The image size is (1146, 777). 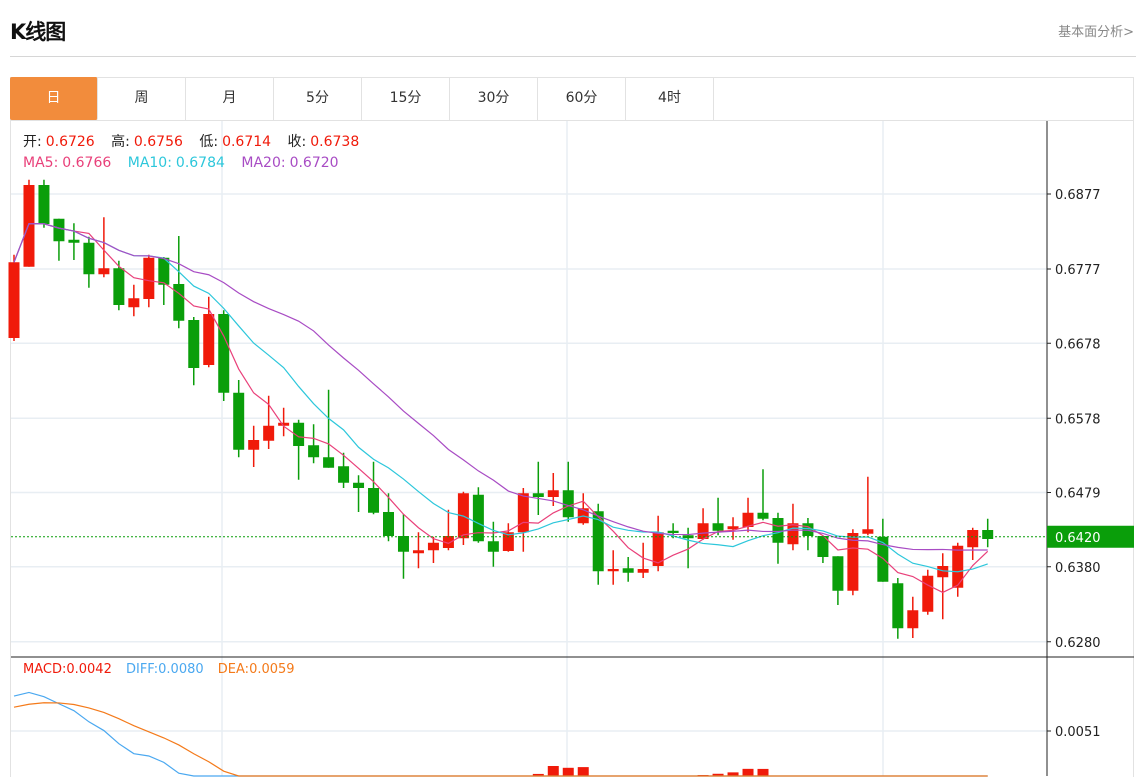 What do you see at coordinates (1078, 494) in the screenshot?
I see `y-tick-label: 0.6479` at bounding box center [1078, 494].